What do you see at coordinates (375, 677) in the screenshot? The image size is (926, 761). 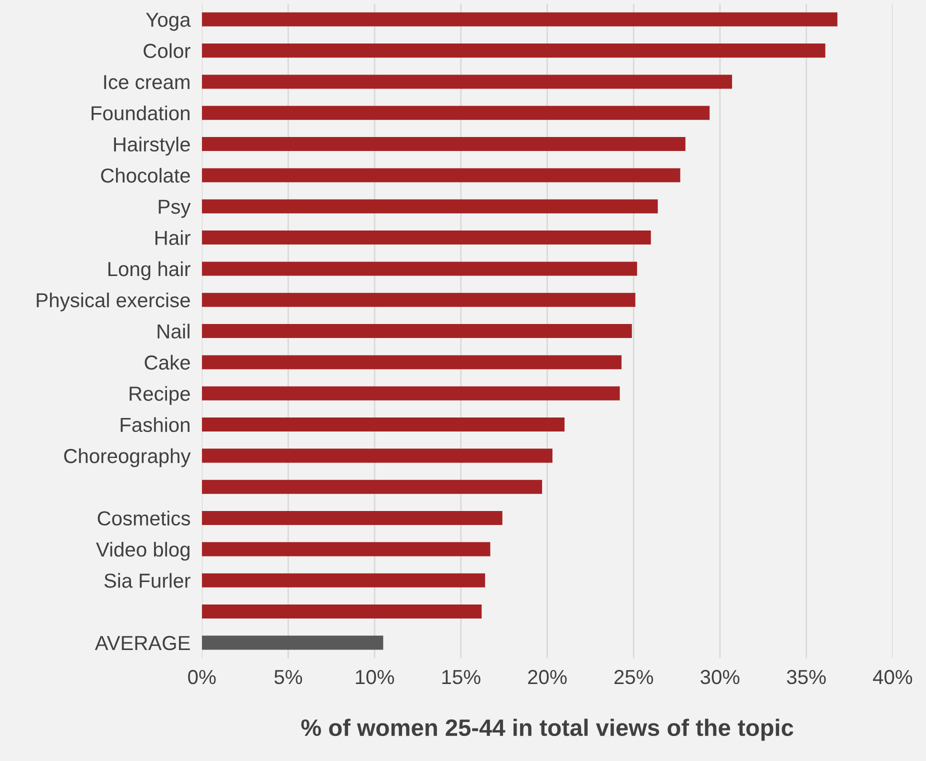 I see `x-tick-label: 10%` at bounding box center [375, 677].